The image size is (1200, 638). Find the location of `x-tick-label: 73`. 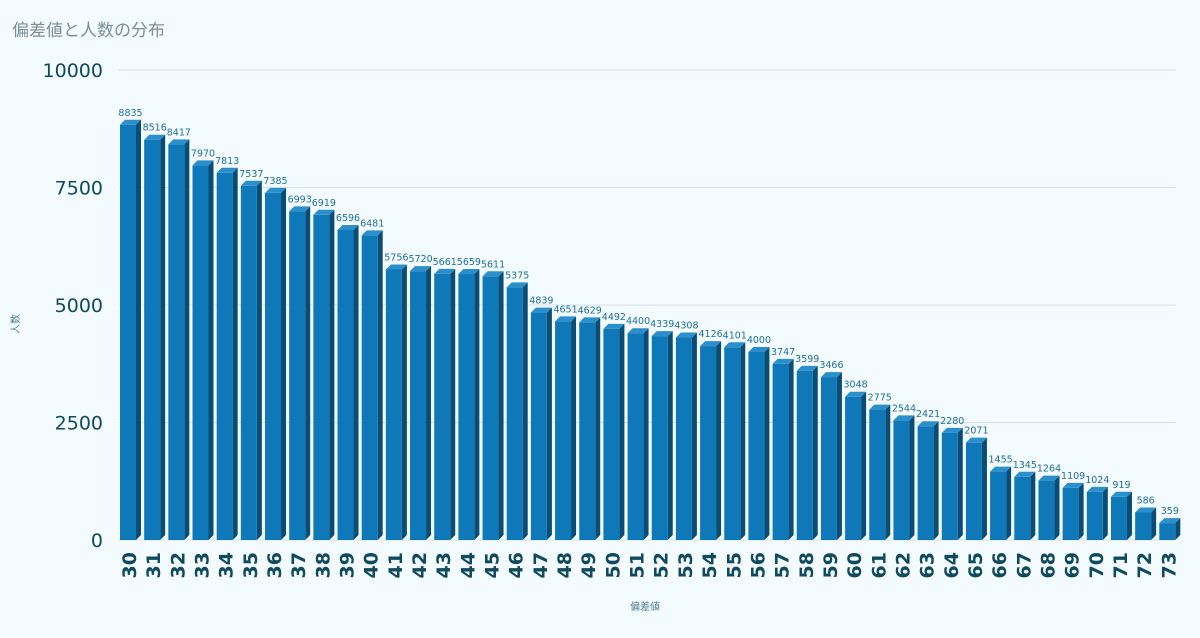

x-tick-label: 73 is located at coordinates (1169, 565).